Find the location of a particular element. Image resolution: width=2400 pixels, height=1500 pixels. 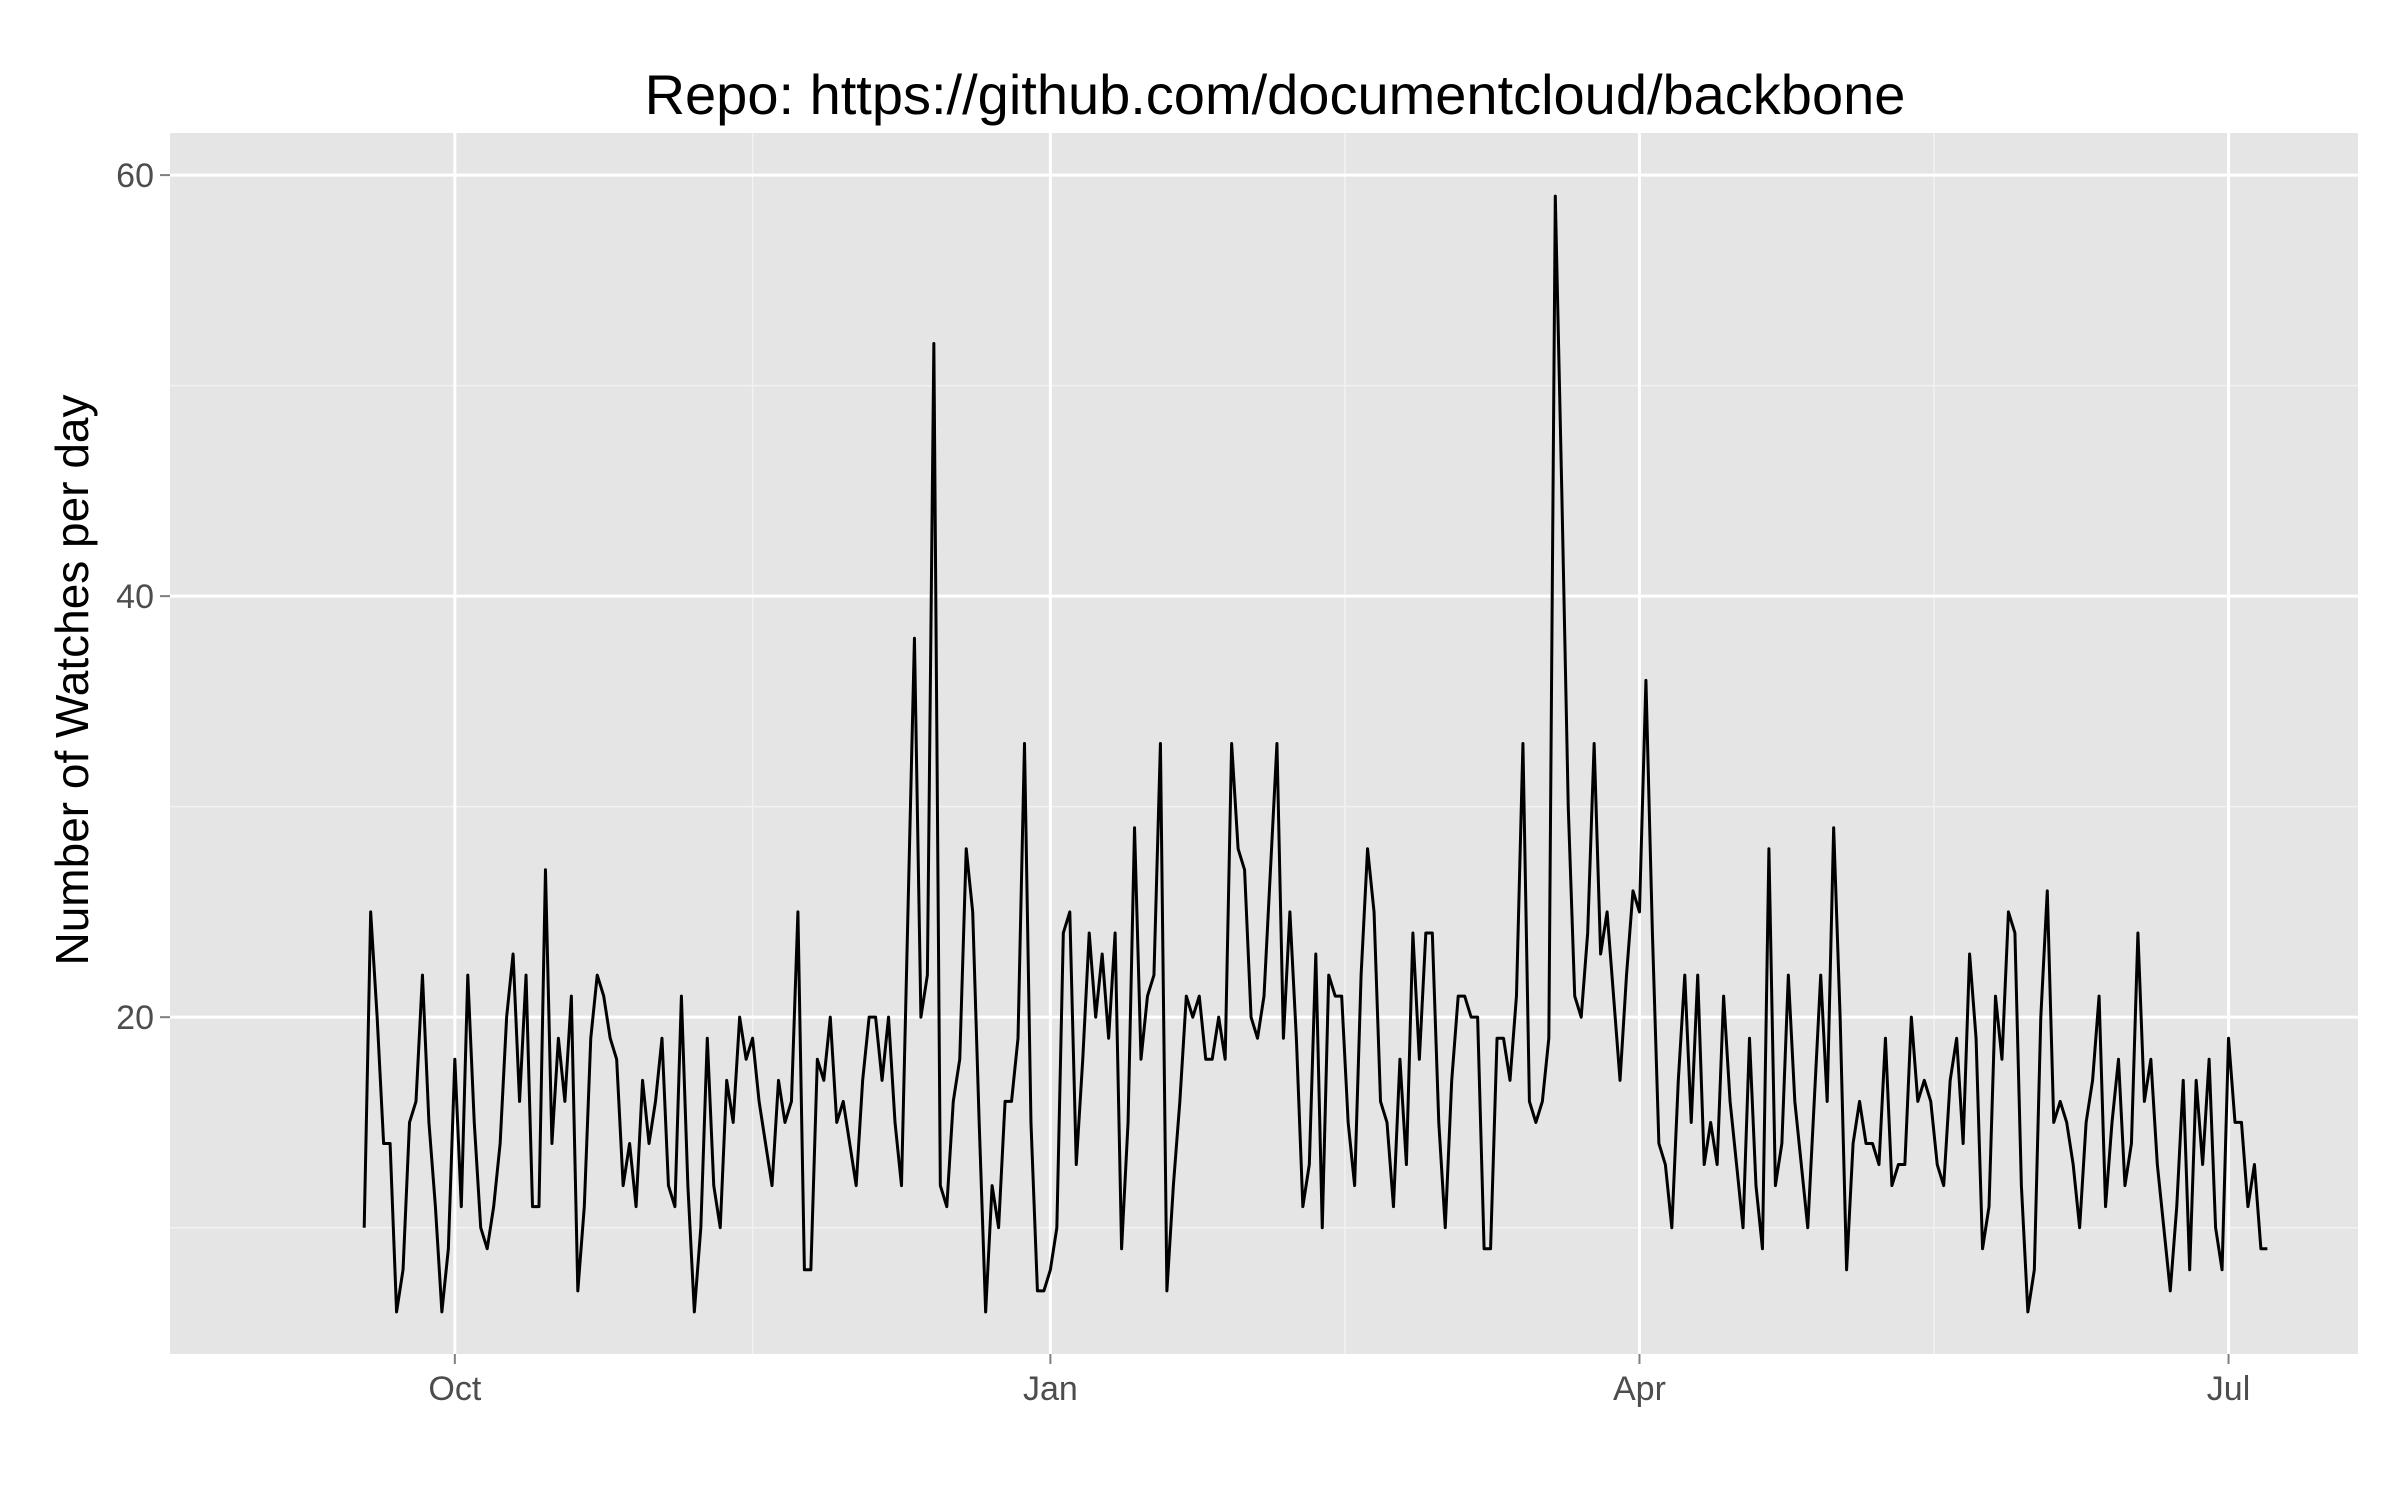

x-tick-label: Apr is located at coordinates (1639, 1389).